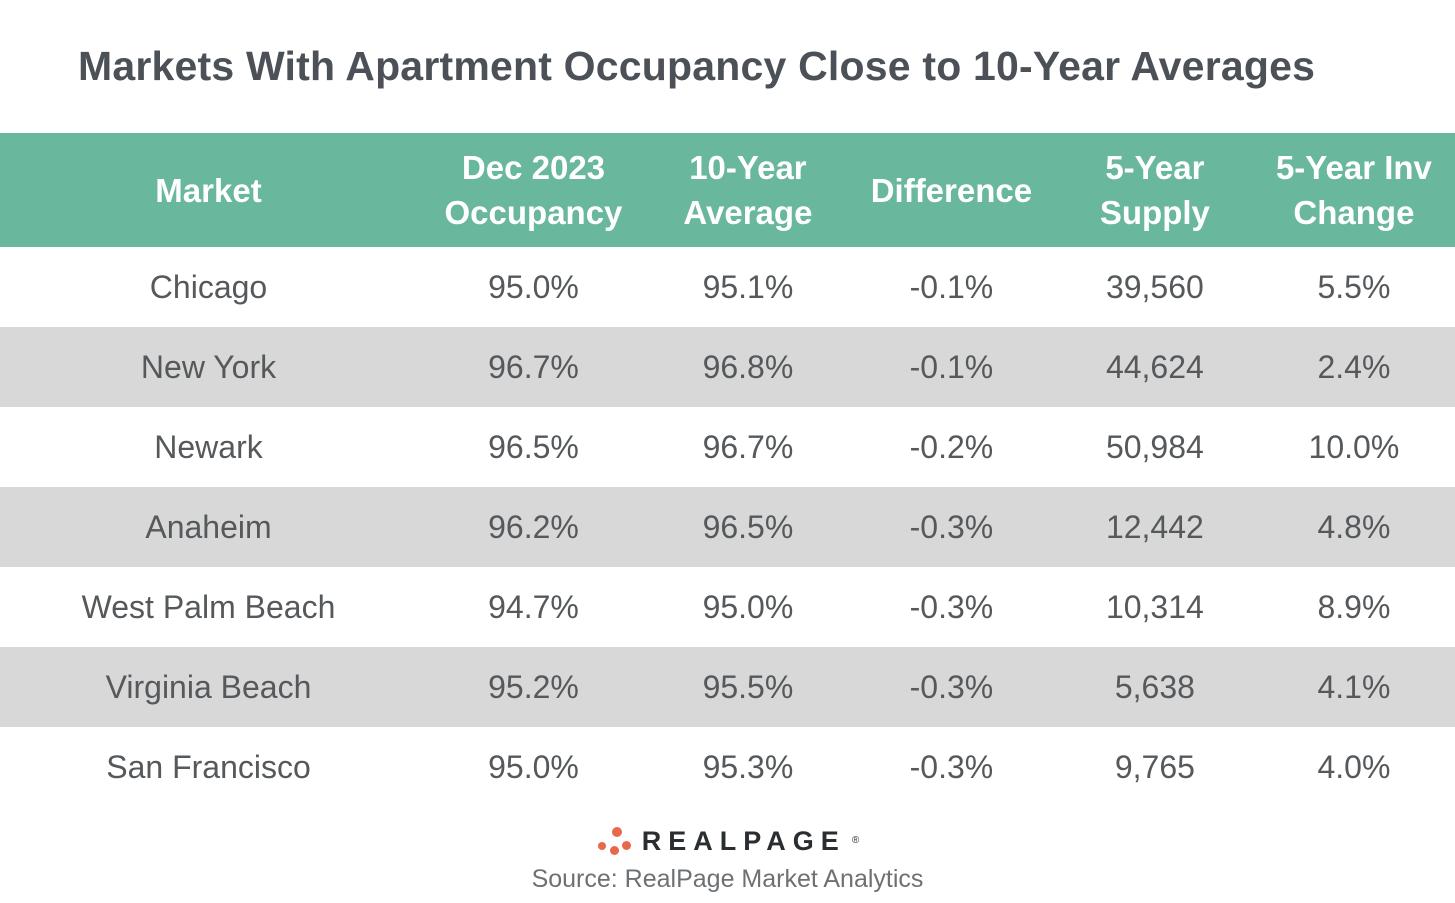 The width and height of the screenshot is (1455, 903). I want to click on column-header-label: Supply, so click(1154, 212).